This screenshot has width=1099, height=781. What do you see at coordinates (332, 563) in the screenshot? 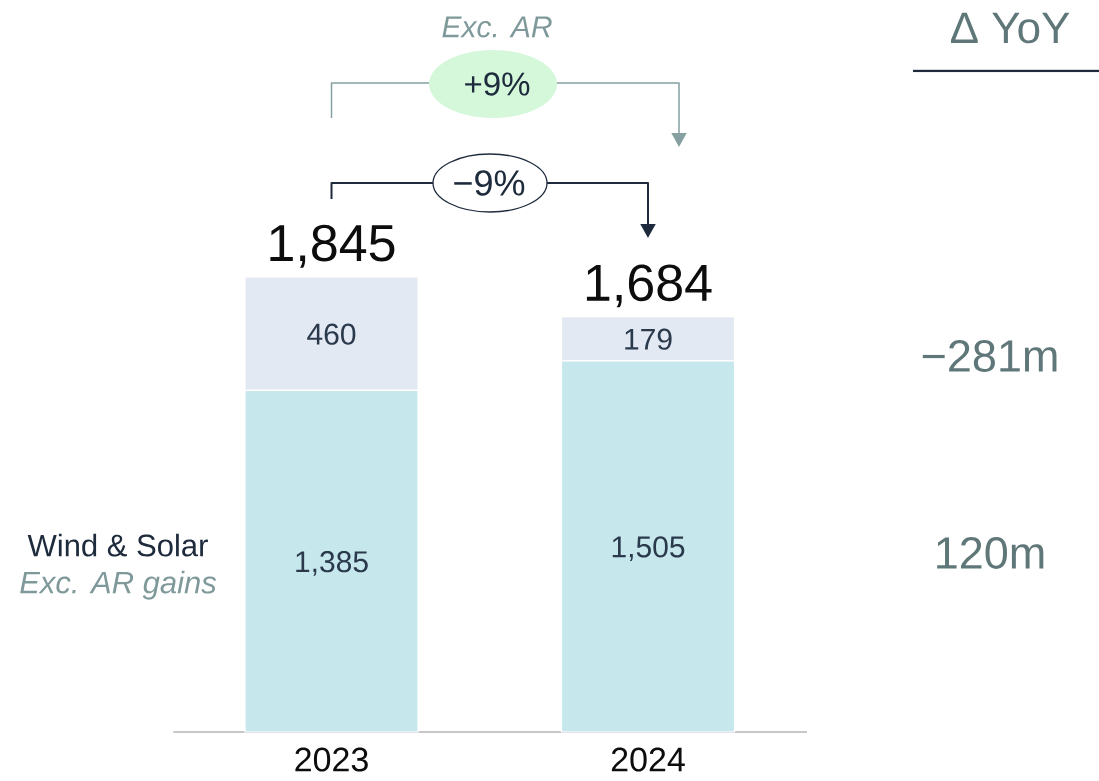
I see `data-label: 1,385` at bounding box center [332, 563].